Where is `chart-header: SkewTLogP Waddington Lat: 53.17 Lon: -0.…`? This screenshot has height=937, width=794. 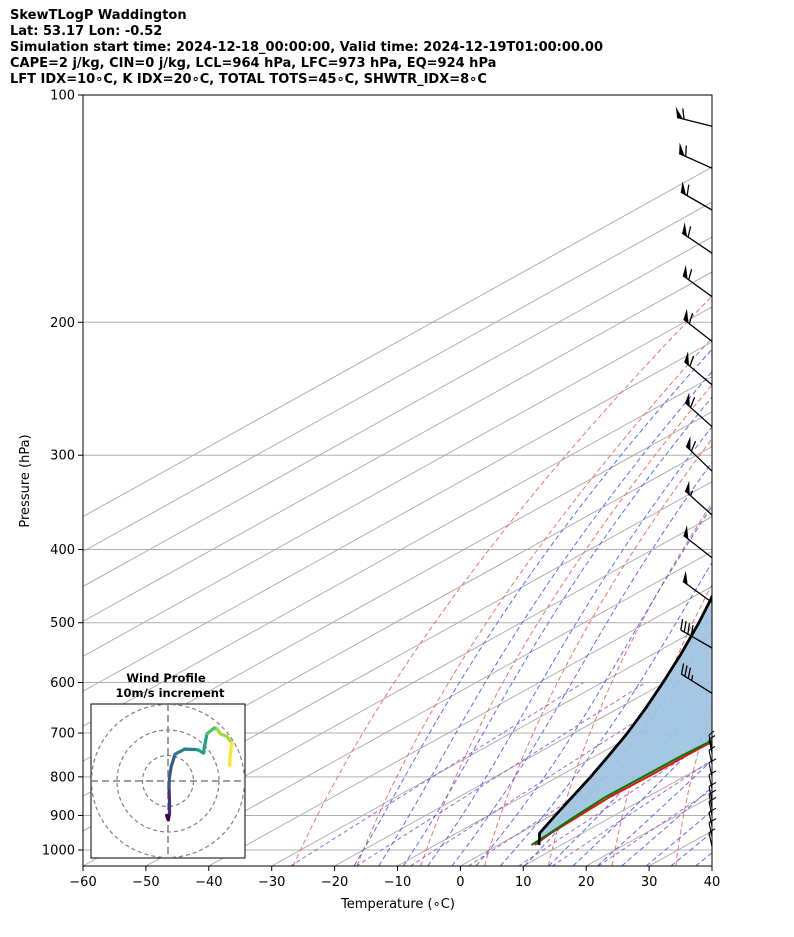
chart-header: SkewTLogP Waddington Lat: 53.17 Lon: -0.… is located at coordinates (306, 48).